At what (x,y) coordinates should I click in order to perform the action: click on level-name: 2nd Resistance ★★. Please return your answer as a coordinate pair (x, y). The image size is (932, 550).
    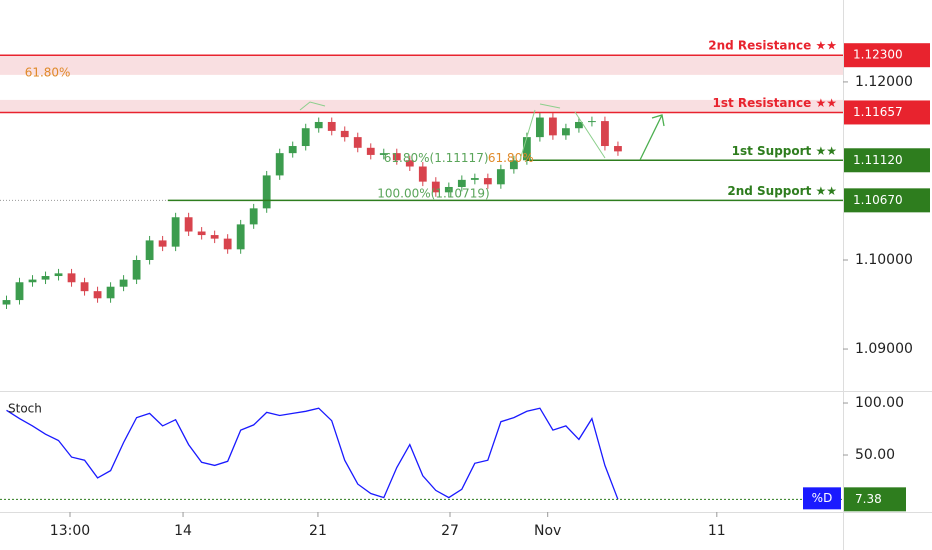
    Looking at the image, I should click on (772, 46).